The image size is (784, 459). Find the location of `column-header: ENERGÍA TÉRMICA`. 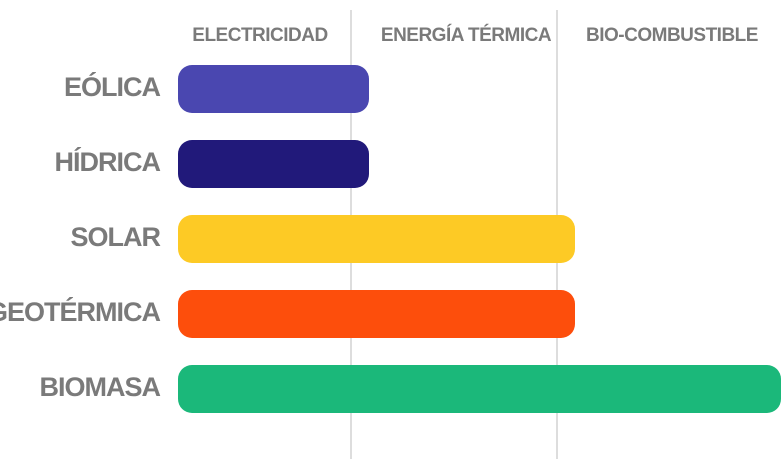

column-header: ENERGÍA TÉRMICA is located at coordinates (466, 35).